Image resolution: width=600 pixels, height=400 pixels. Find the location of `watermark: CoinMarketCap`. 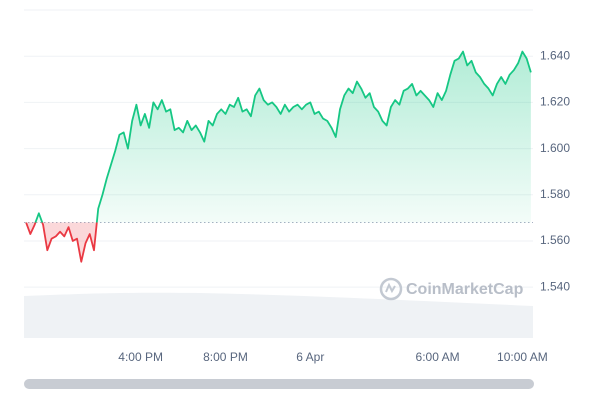

watermark: CoinMarketCap is located at coordinates (451, 289).